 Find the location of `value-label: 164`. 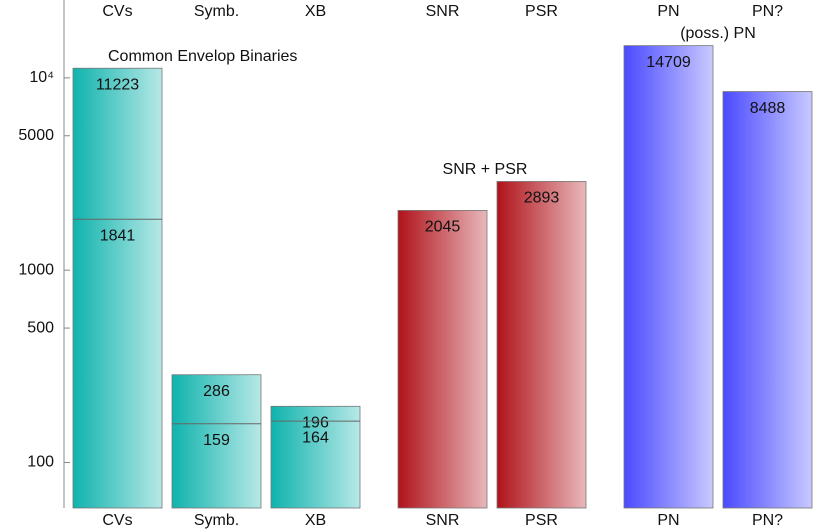

value-label: 164 is located at coordinates (315, 437).